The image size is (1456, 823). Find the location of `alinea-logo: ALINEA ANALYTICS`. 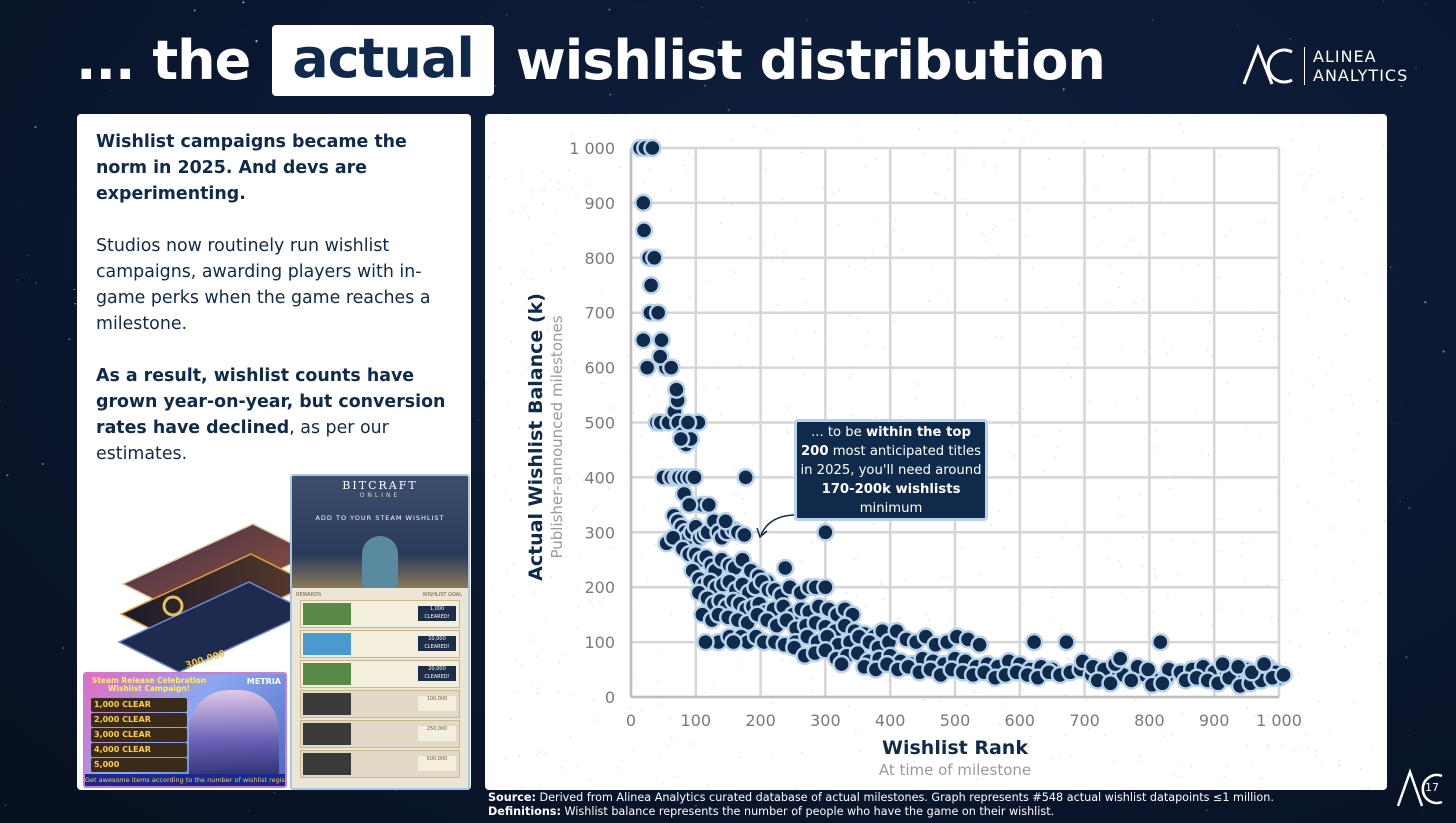

alinea-logo: ALINEA ANALYTICS is located at coordinates (1327, 66).